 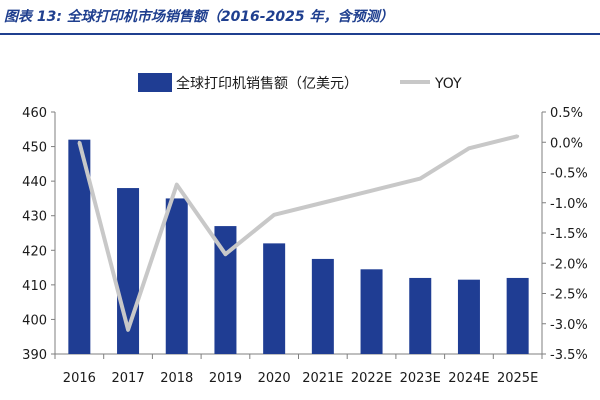 I want to click on legend-line-label: YOY, so click(x=448, y=84).